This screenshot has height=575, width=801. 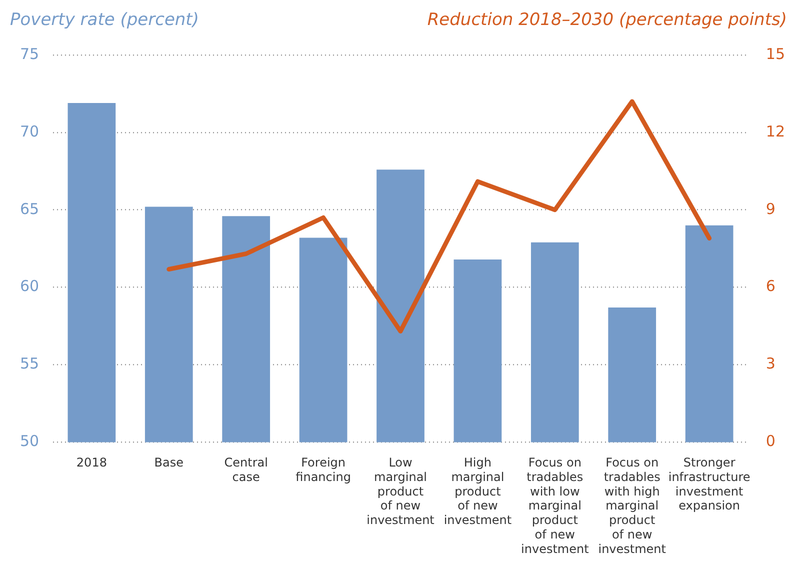 I want to click on y-tick-label: 55, so click(x=30, y=363).